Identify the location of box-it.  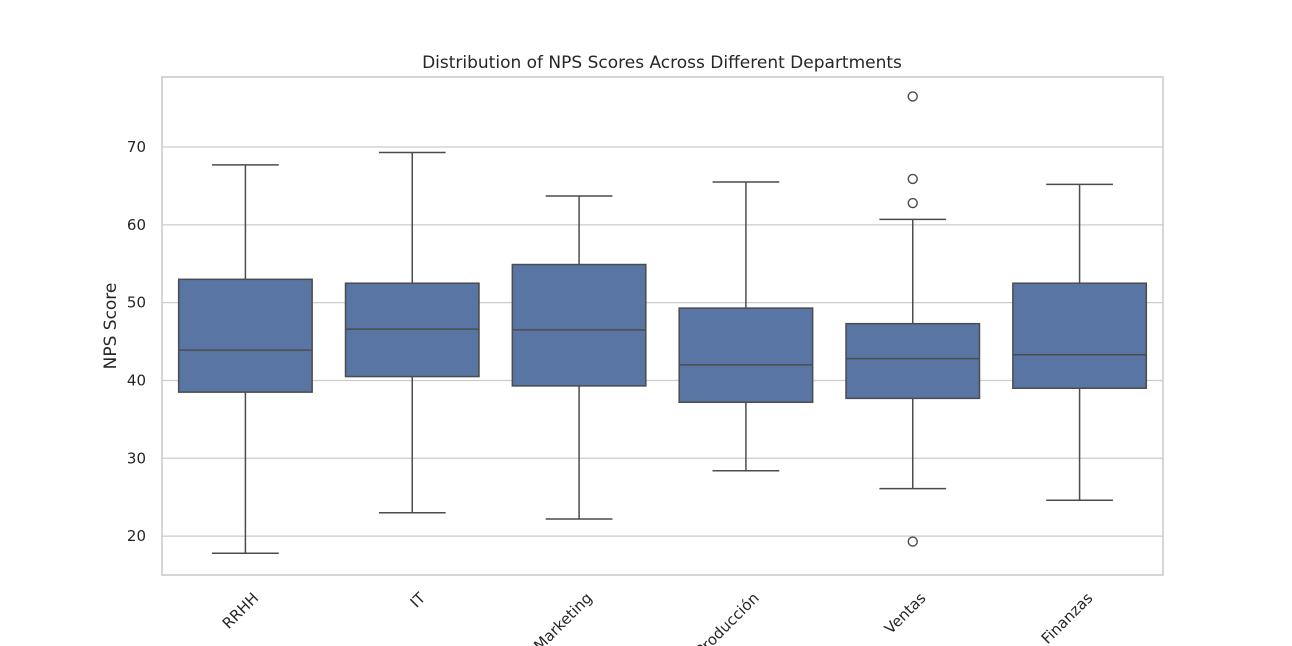
(412, 332).